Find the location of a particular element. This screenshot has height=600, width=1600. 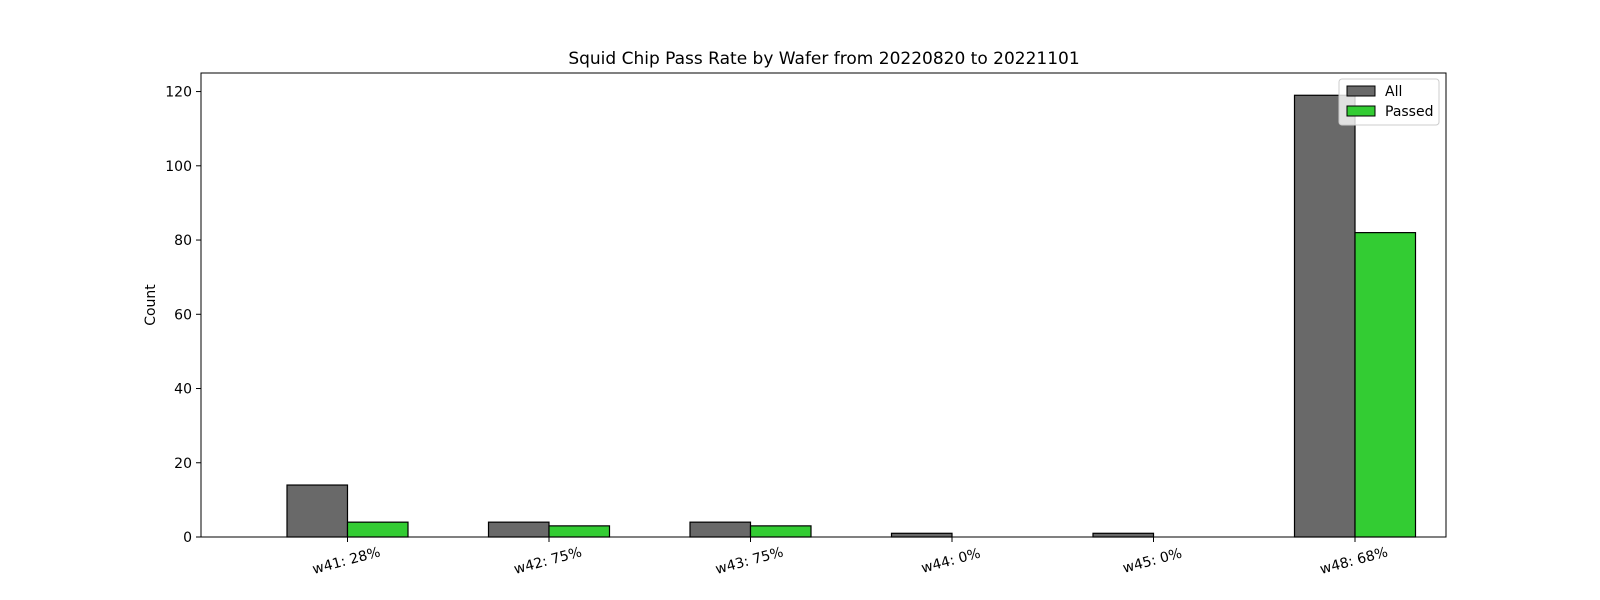

y-tick-label: 40 is located at coordinates (183, 390).